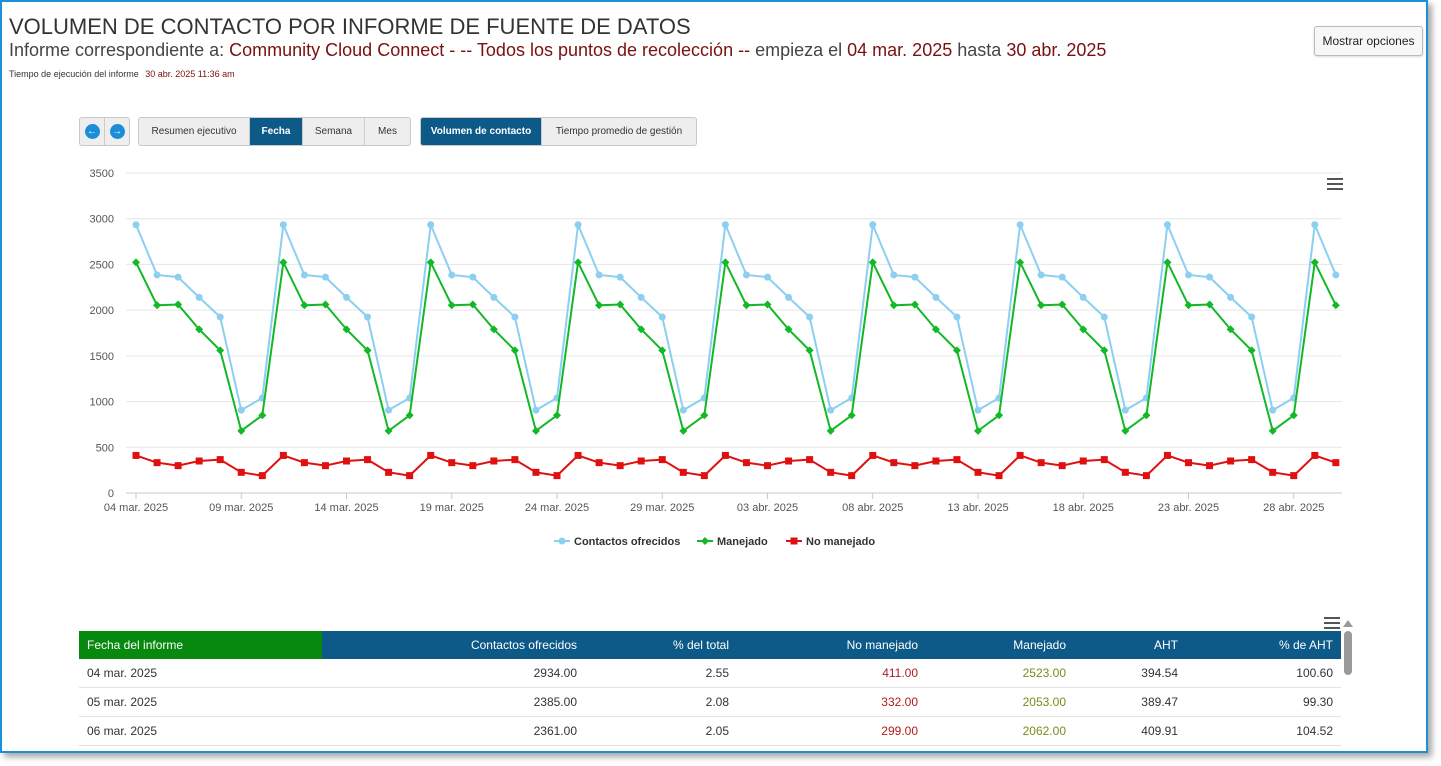  Describe the element at coordinates (92, 131) in the screenshot. I see `prev-period-button: ←` at that location.